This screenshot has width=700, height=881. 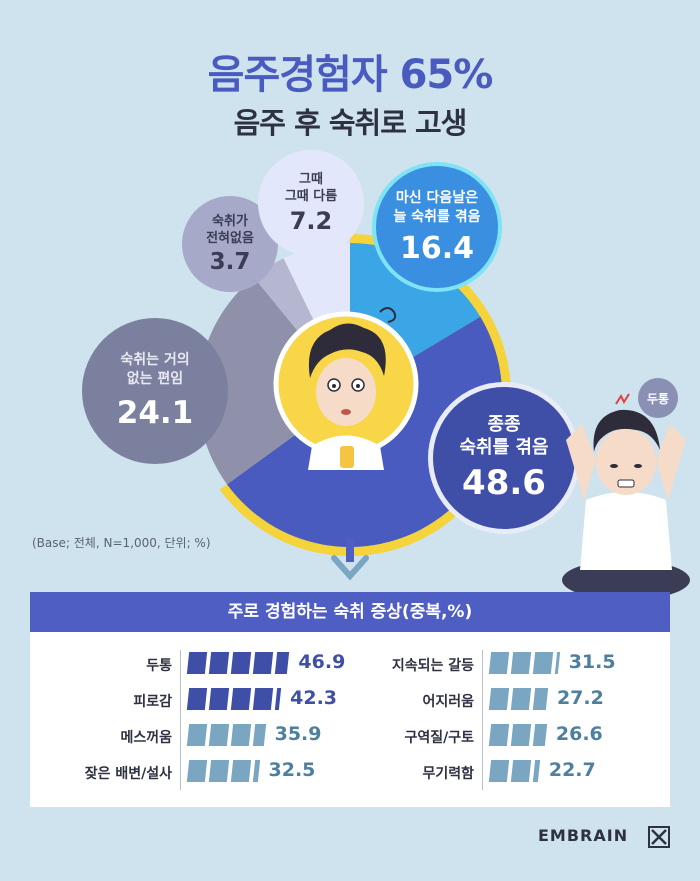 I want to click on base-note: (Base; 전체, N=1,000, 단위; %), so click(x=121, y=543).